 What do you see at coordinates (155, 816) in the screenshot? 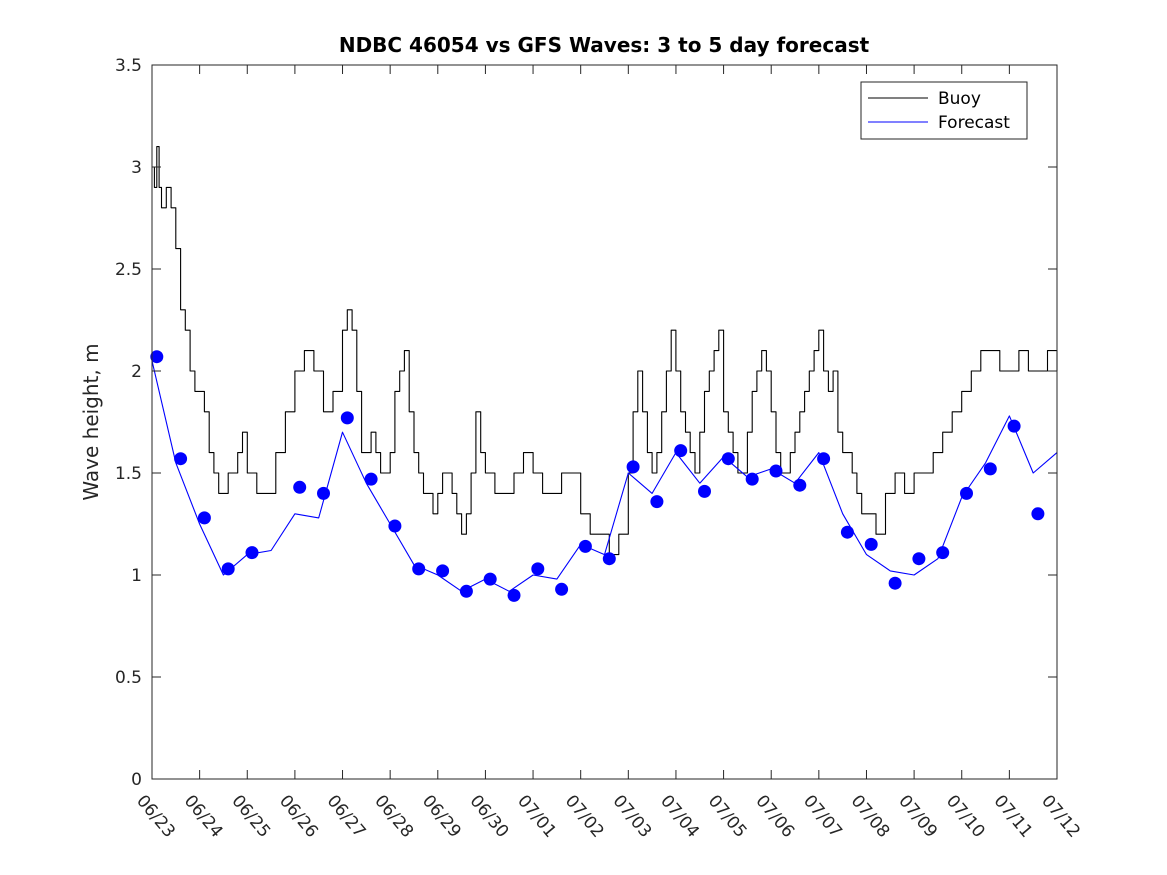
I see `x-tick-label: 06/23` at bounding box center [155, 816].